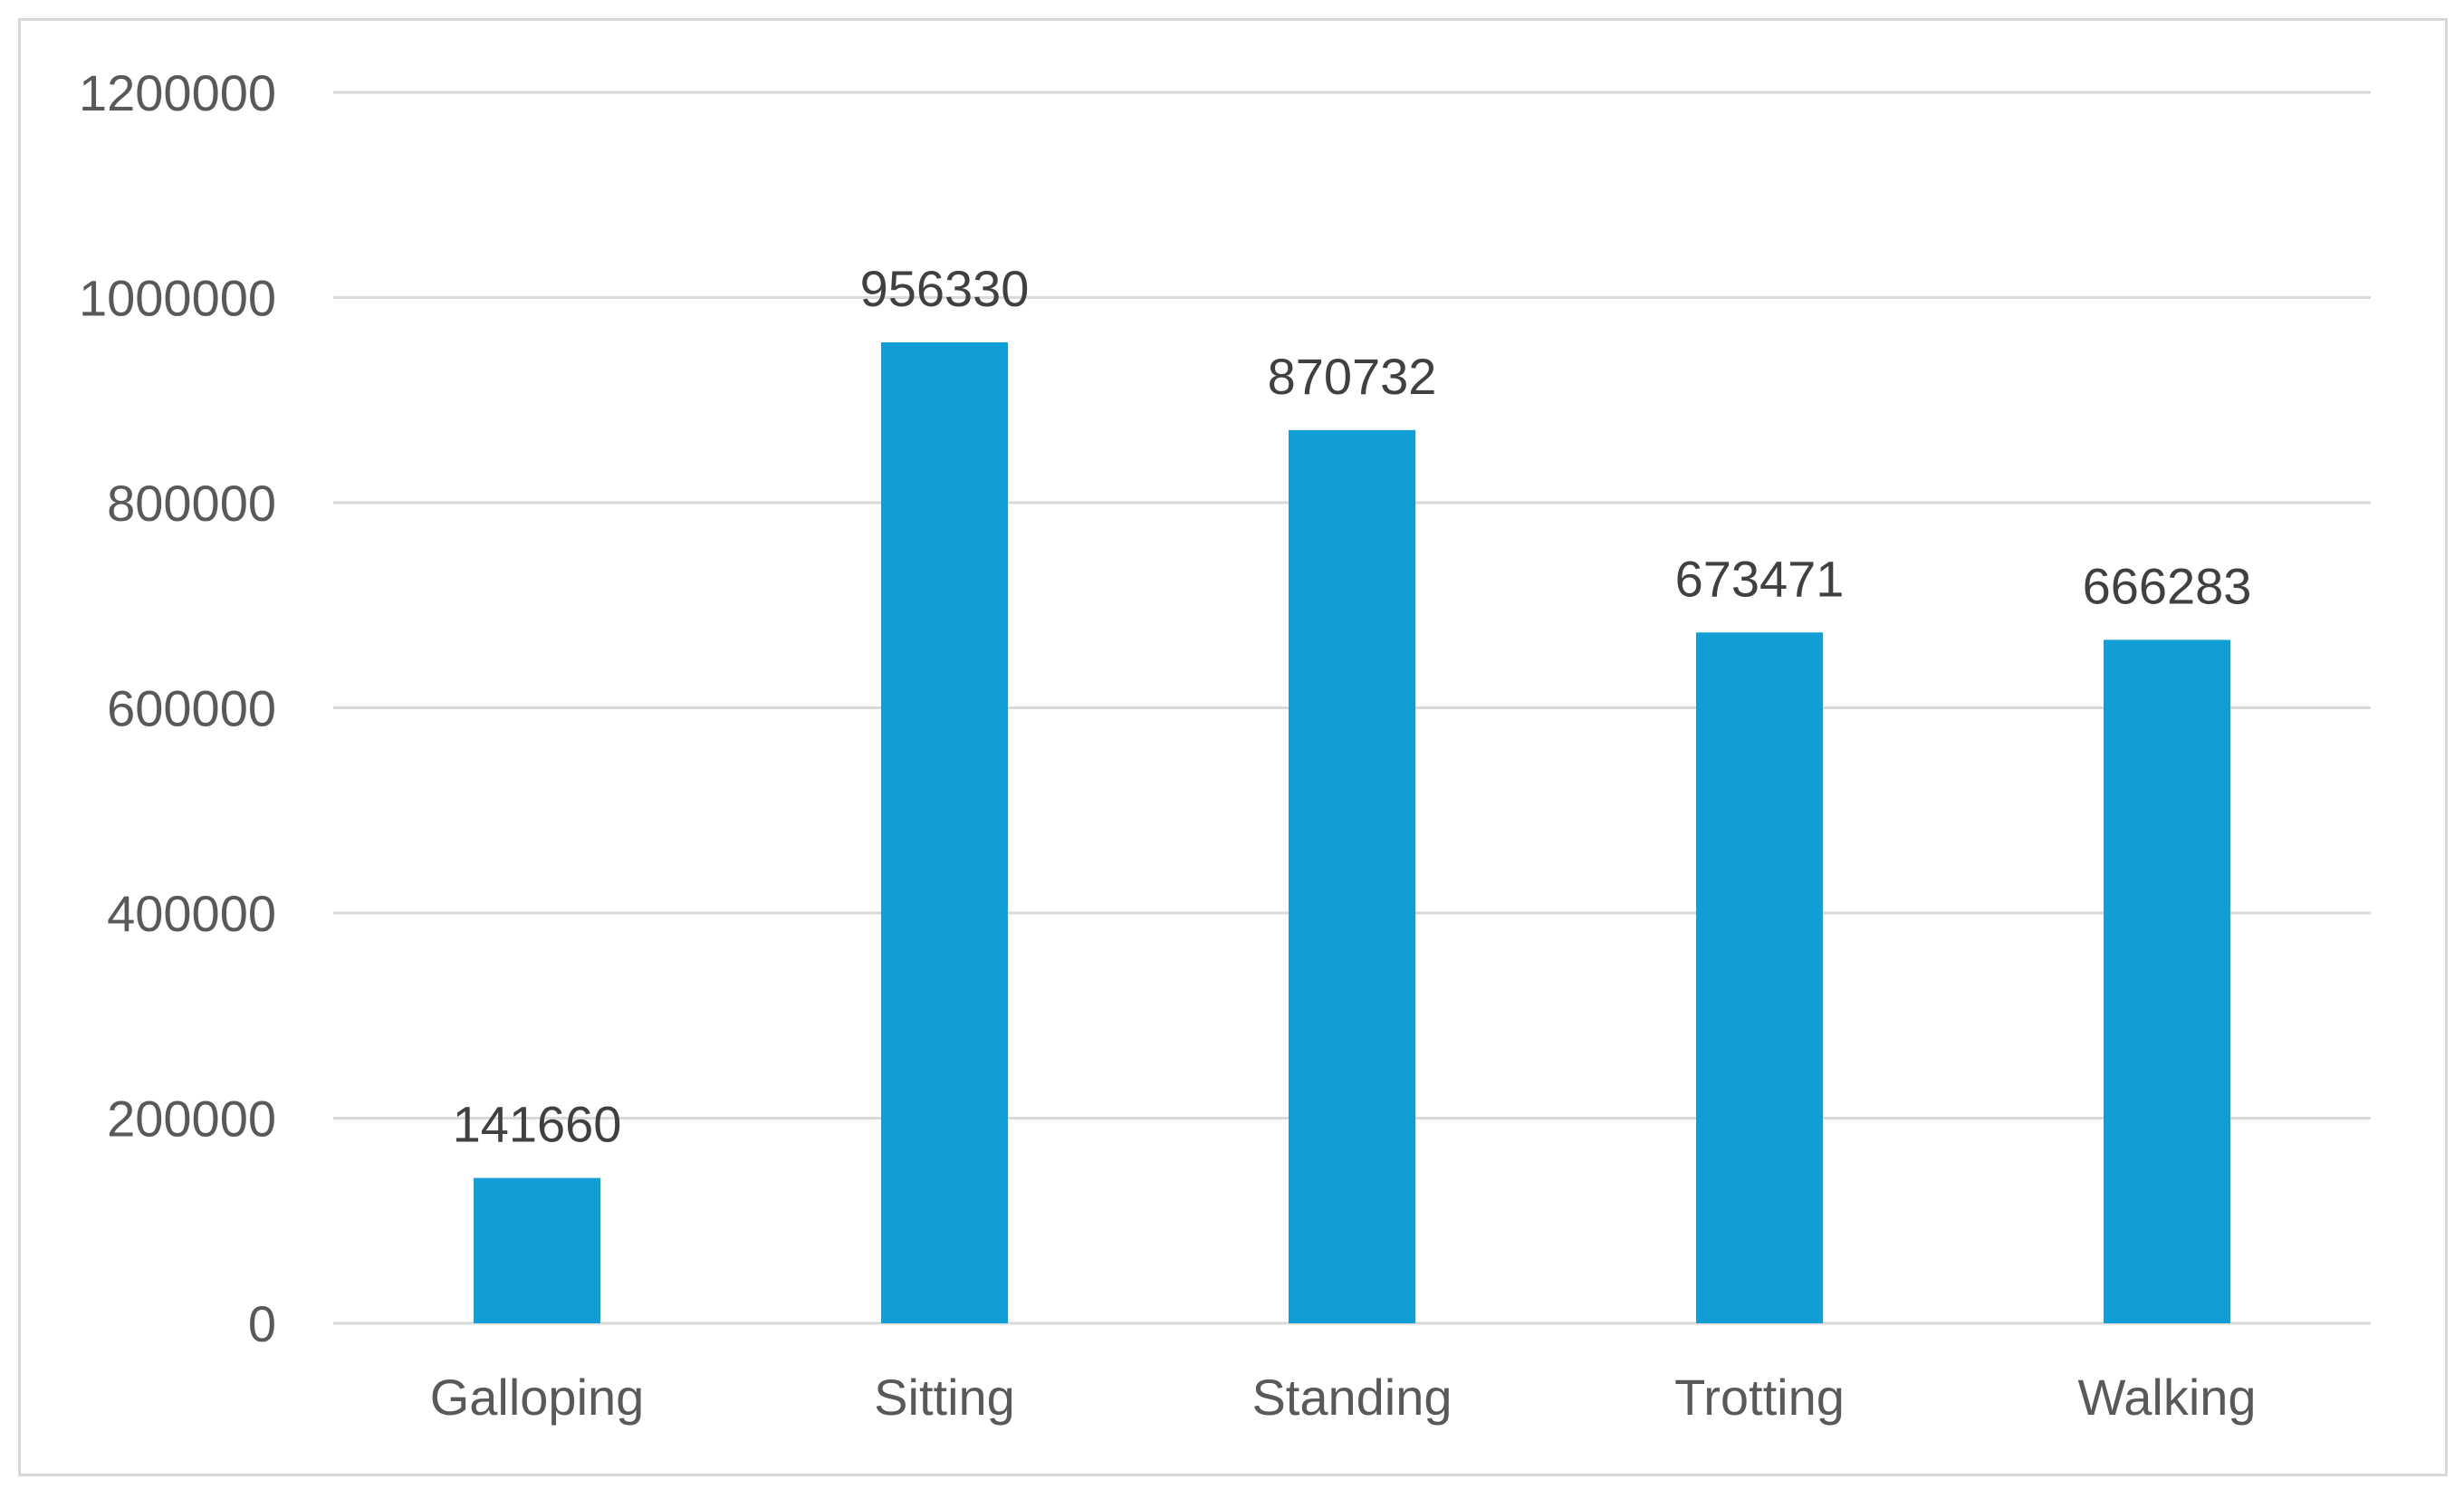 This screenshot has height=1499, width=2464. Describe the element at coordinates (537, 1398) in the screenshot. I see `x-category-label: Galloping` at that location.